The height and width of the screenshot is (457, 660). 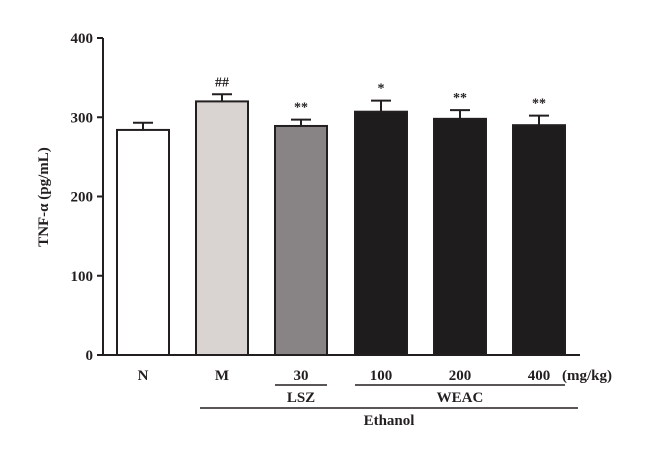 I want to click on x-tick-label: 100, so click(x=381, y=376).